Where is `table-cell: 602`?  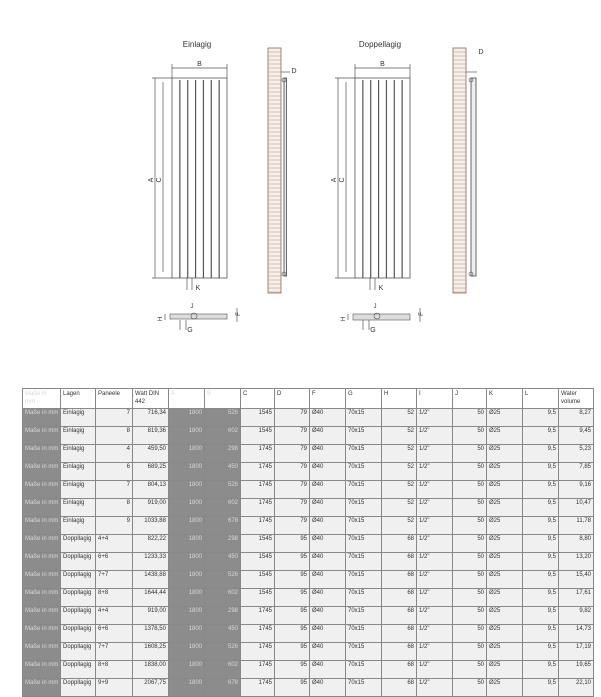
table-cell: 602 is located at coordinates (222, 435).